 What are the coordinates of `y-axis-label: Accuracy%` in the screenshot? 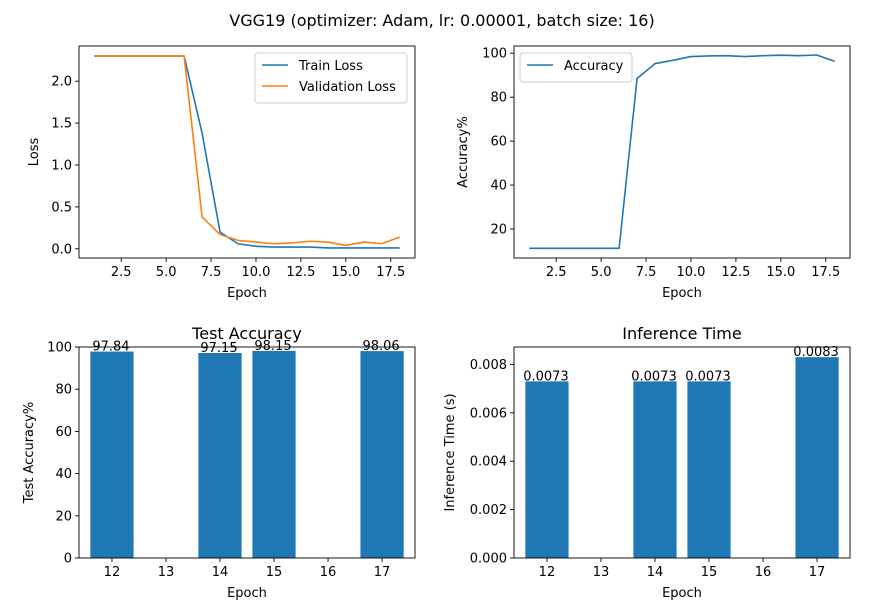 It's located at (463, 152).